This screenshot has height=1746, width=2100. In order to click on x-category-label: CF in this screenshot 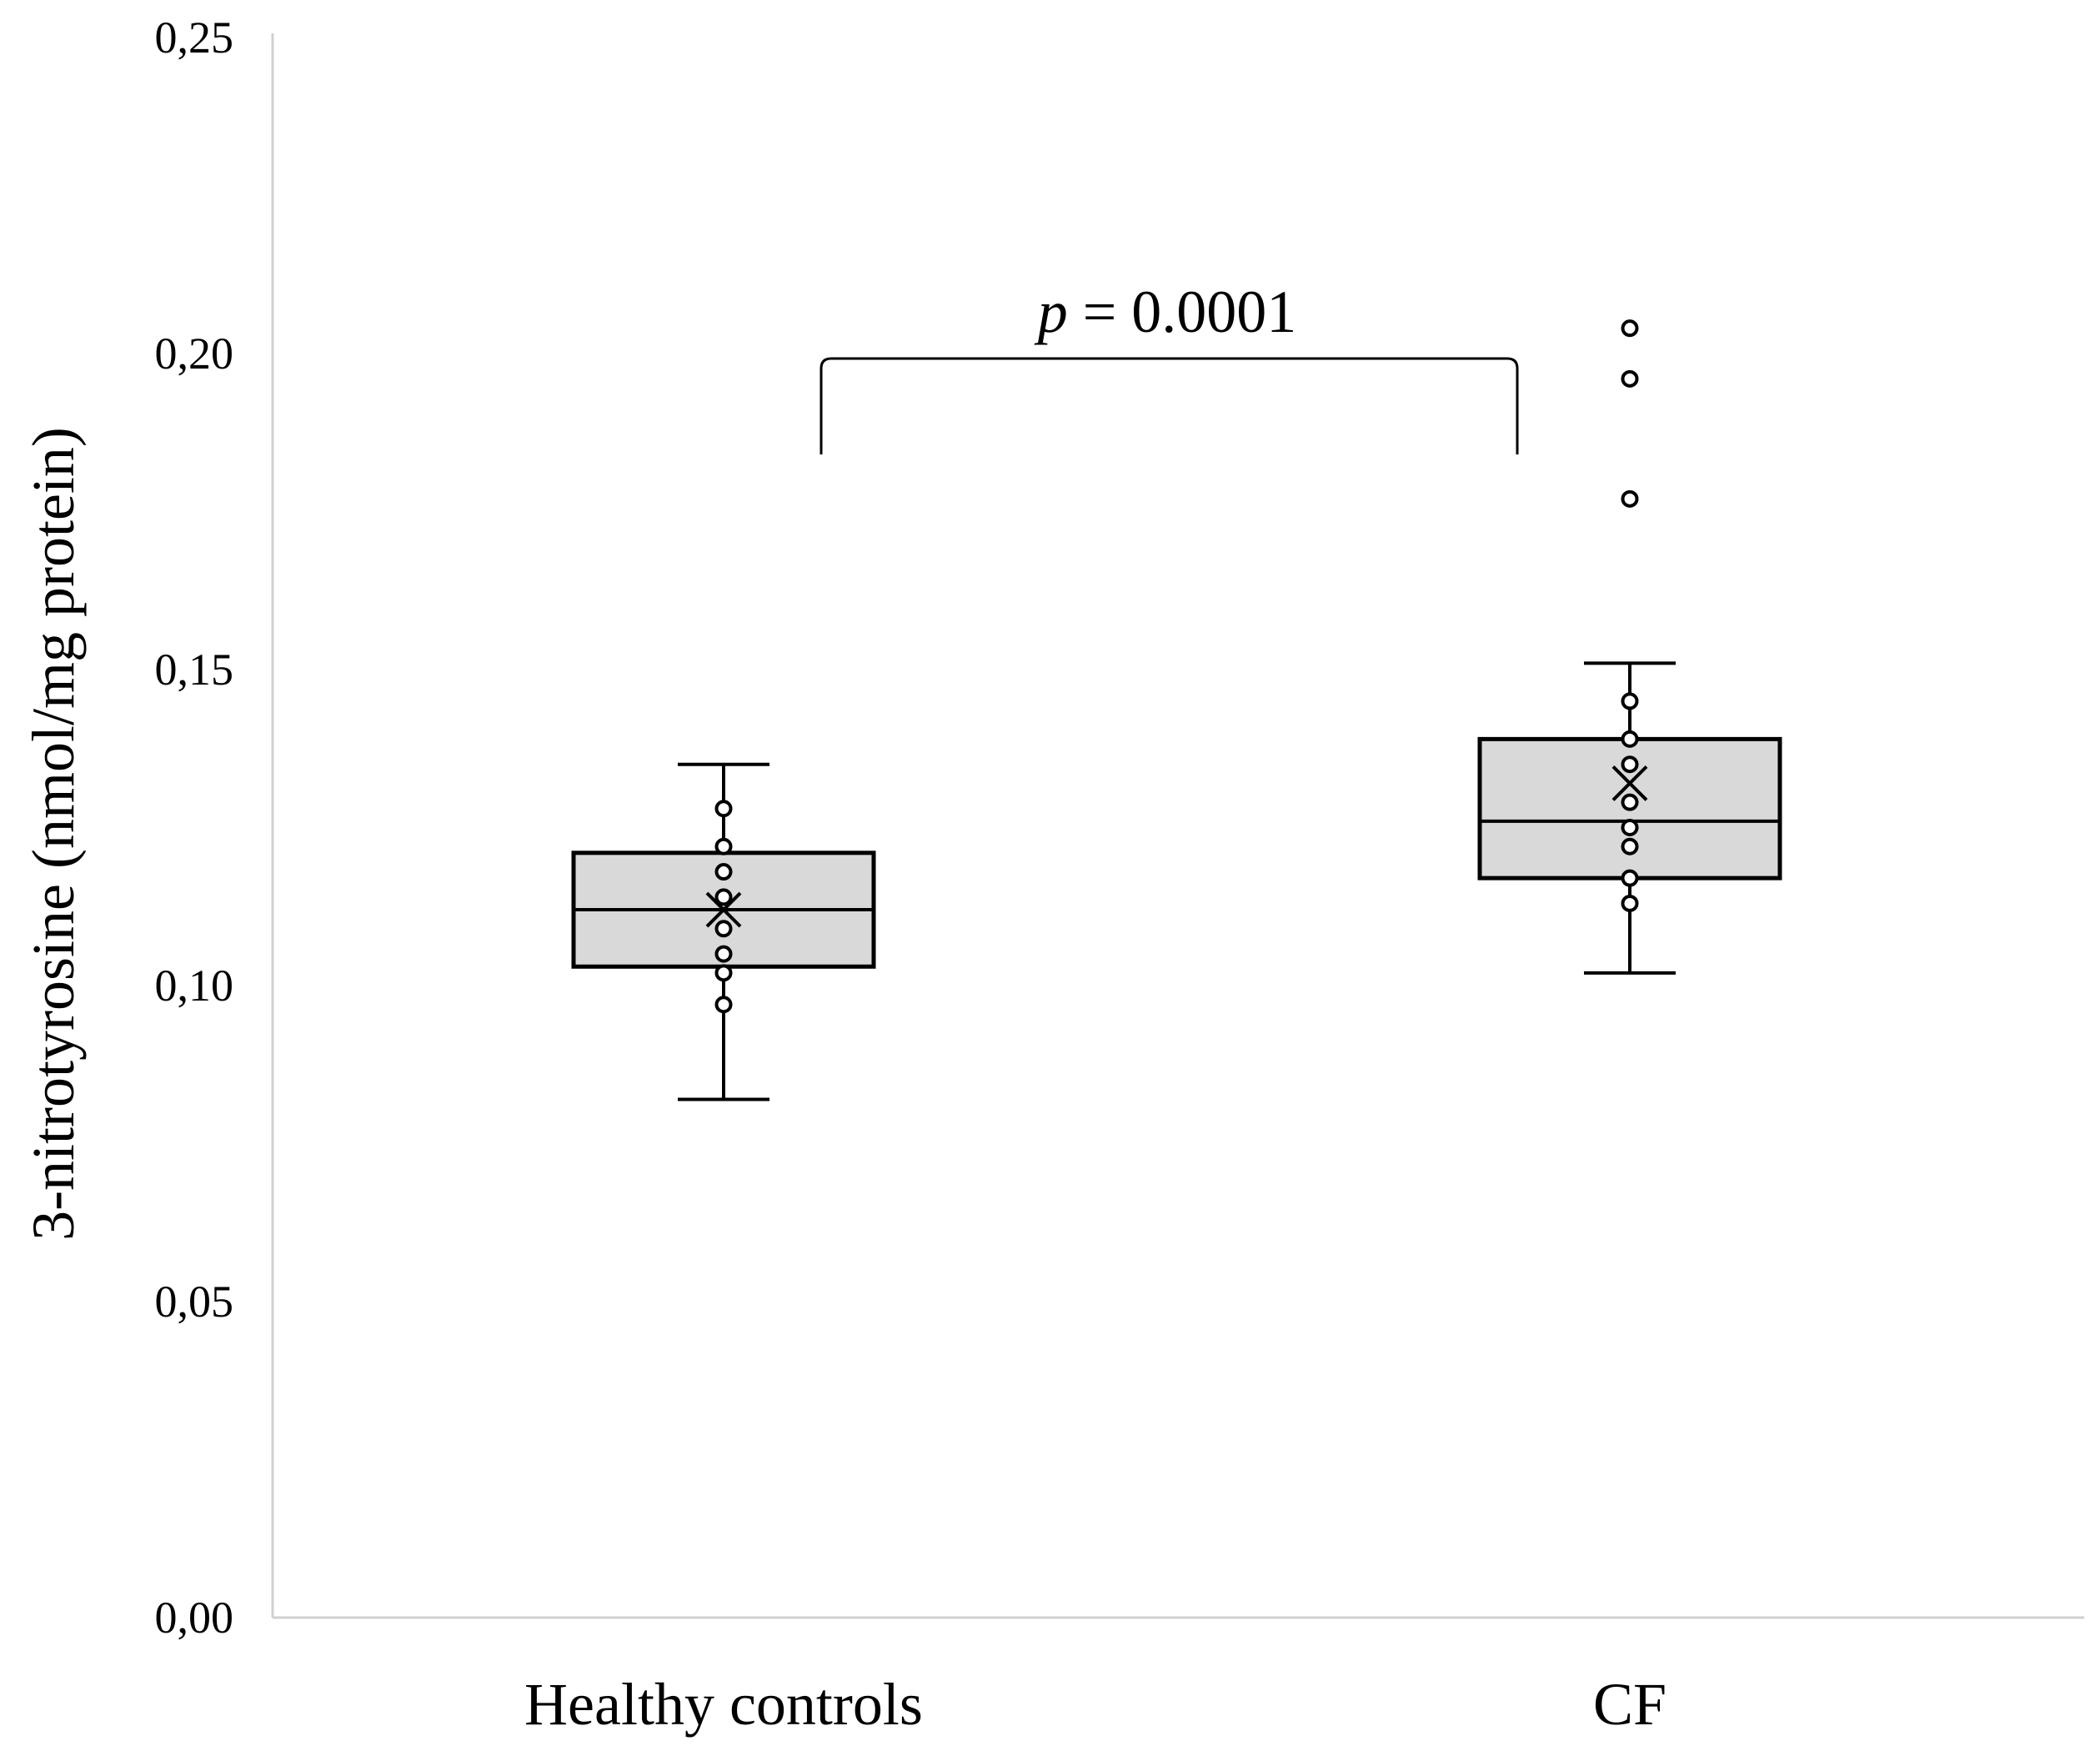, I will do `click(1629, 1704)`.